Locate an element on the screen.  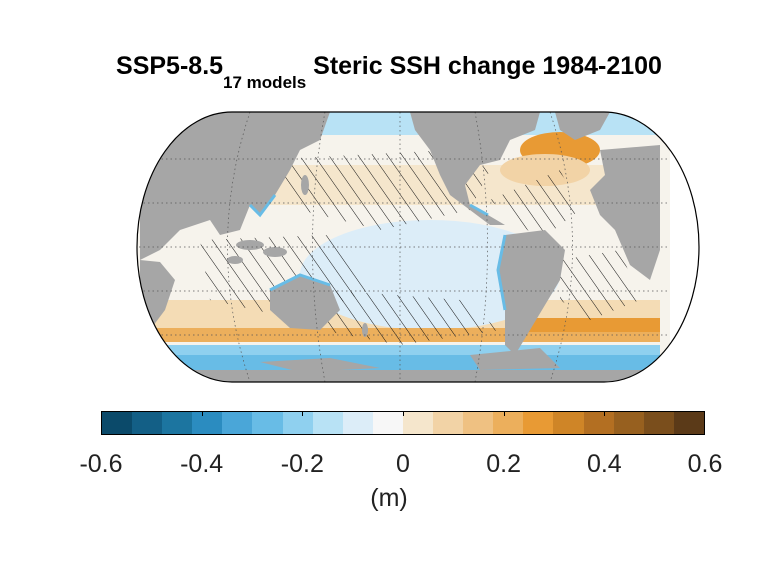
colorbar-tick-label: 0.4 is located at coordinates (604, 464).